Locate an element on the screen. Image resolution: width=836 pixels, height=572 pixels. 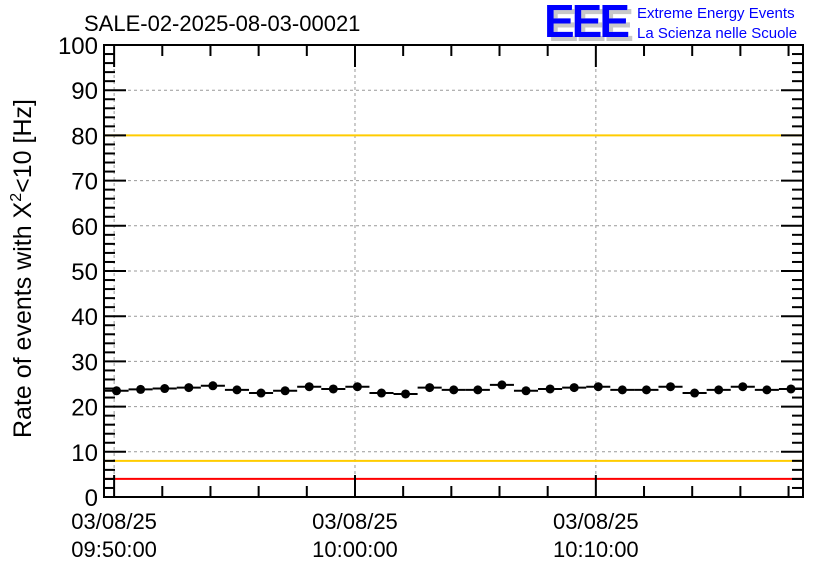
y-tick-label: 70 is located at coordinates (84, 182).